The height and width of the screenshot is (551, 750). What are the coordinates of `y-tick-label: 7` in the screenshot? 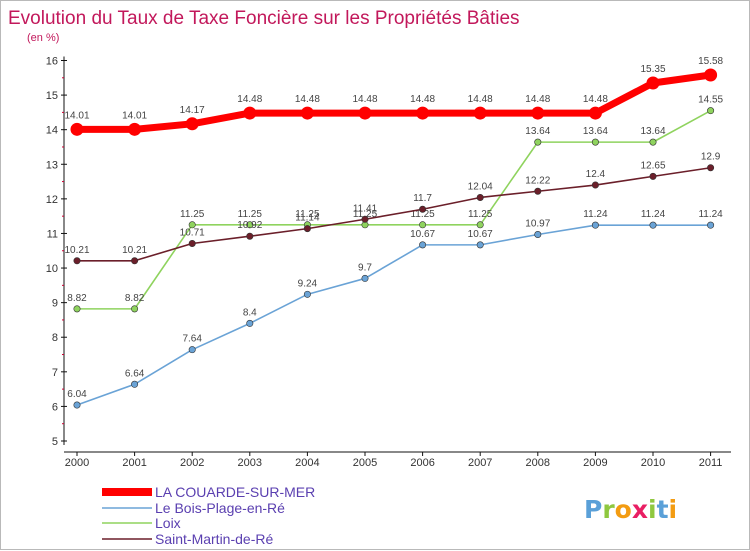 It's located at (55, 373).